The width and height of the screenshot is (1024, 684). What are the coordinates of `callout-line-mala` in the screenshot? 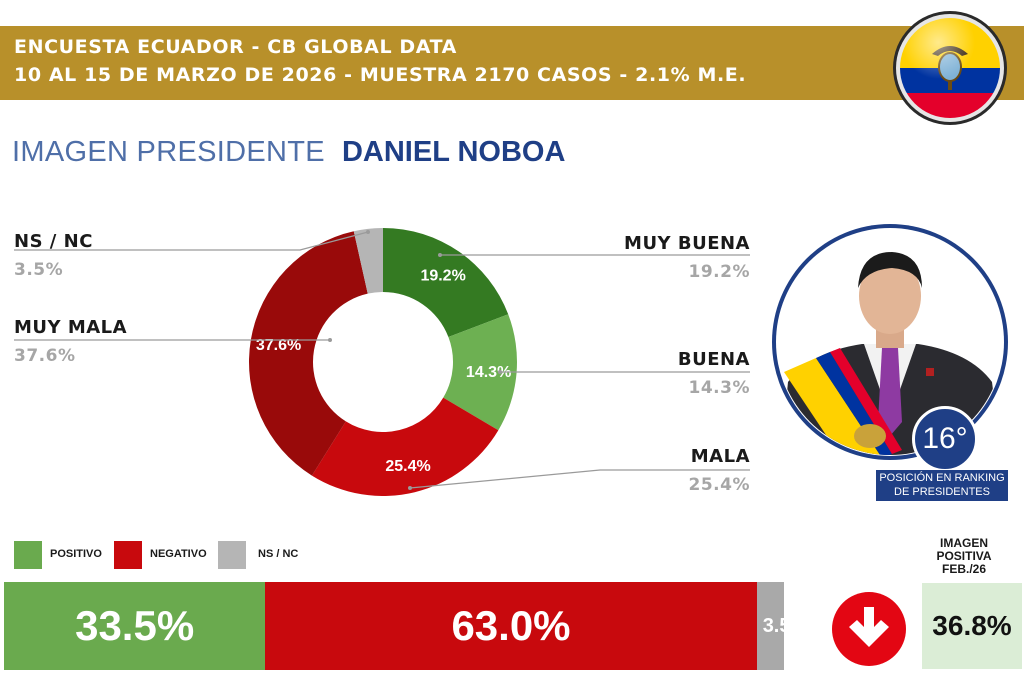 It's located at (579, 479).